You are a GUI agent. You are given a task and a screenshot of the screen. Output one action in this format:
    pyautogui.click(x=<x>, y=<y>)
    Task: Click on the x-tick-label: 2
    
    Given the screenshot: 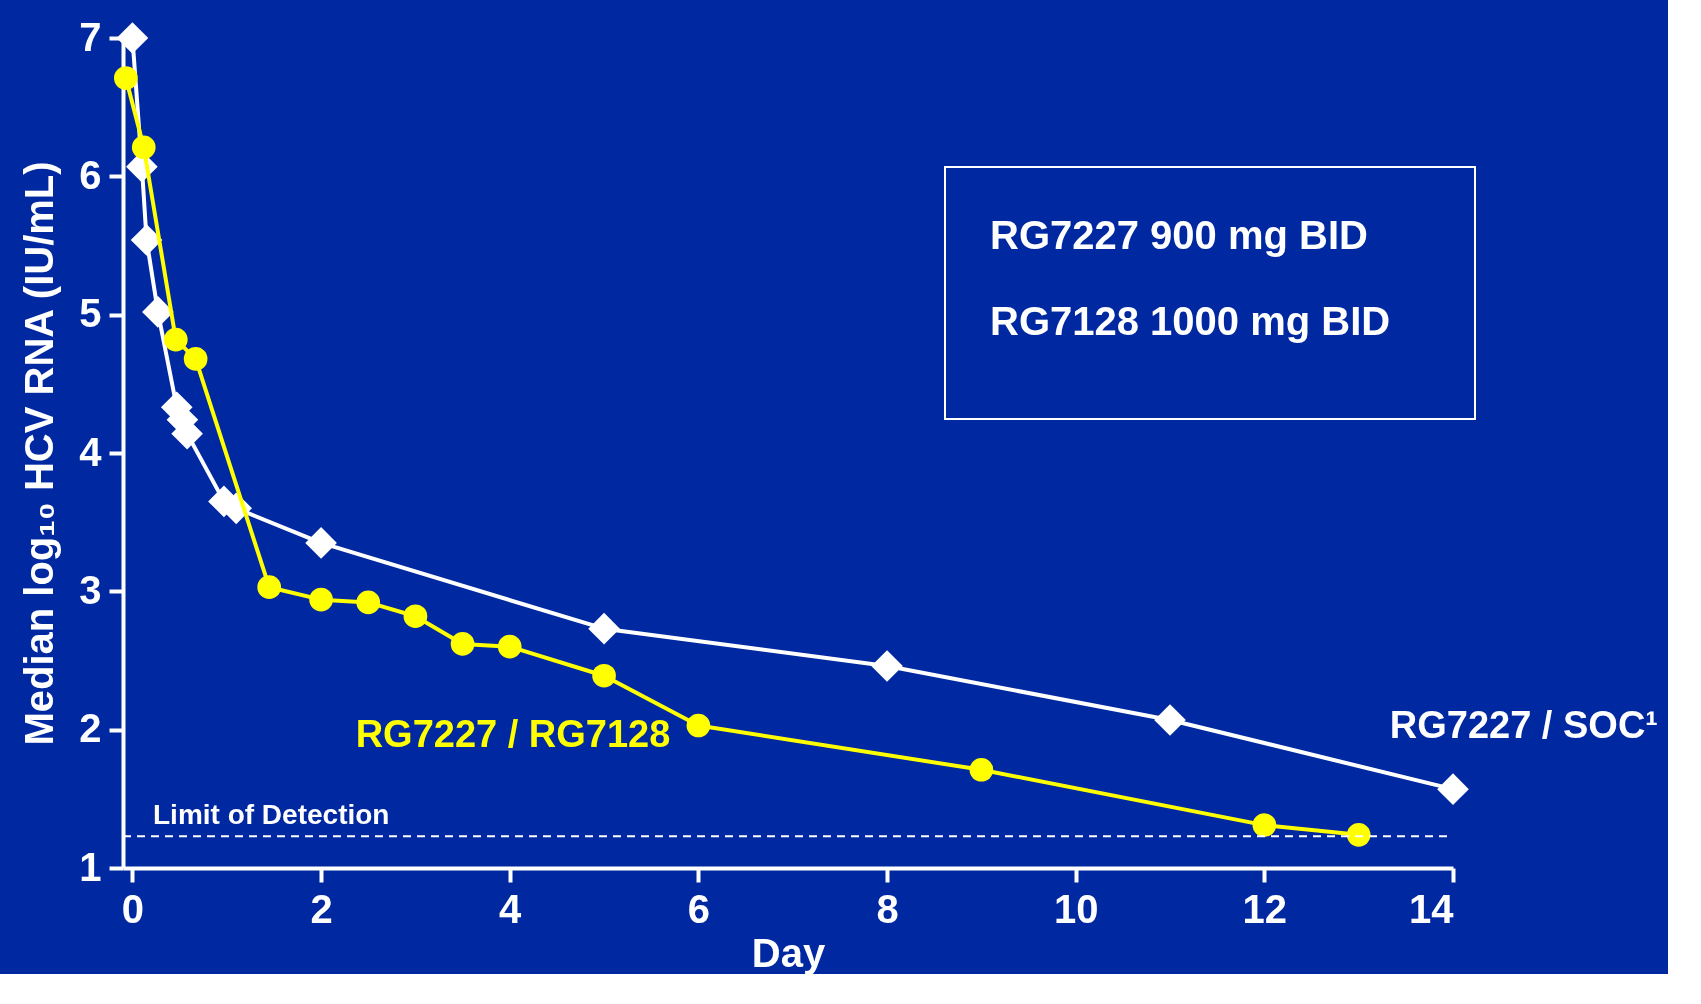 What is the action you would take?
    pyautogui.click(x=321, y=908)
    